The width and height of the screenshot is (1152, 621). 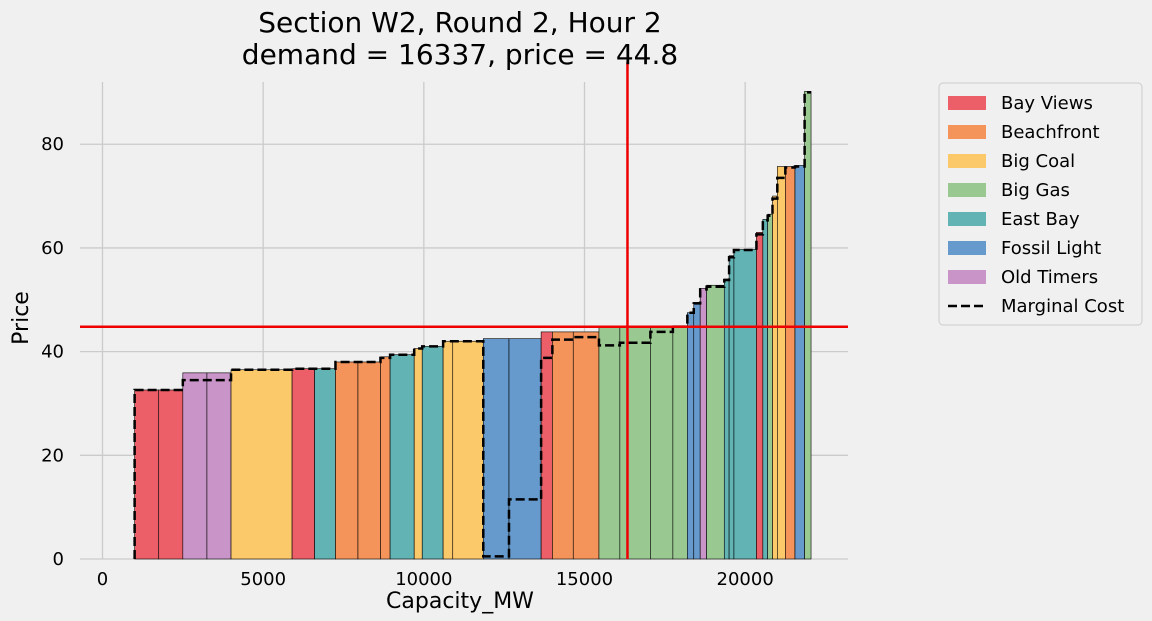 What do you see at coordinates (460, 601) in the screenshot?
I see `x-axis-label: Capacity_MW` at bounding box center [460, 601].